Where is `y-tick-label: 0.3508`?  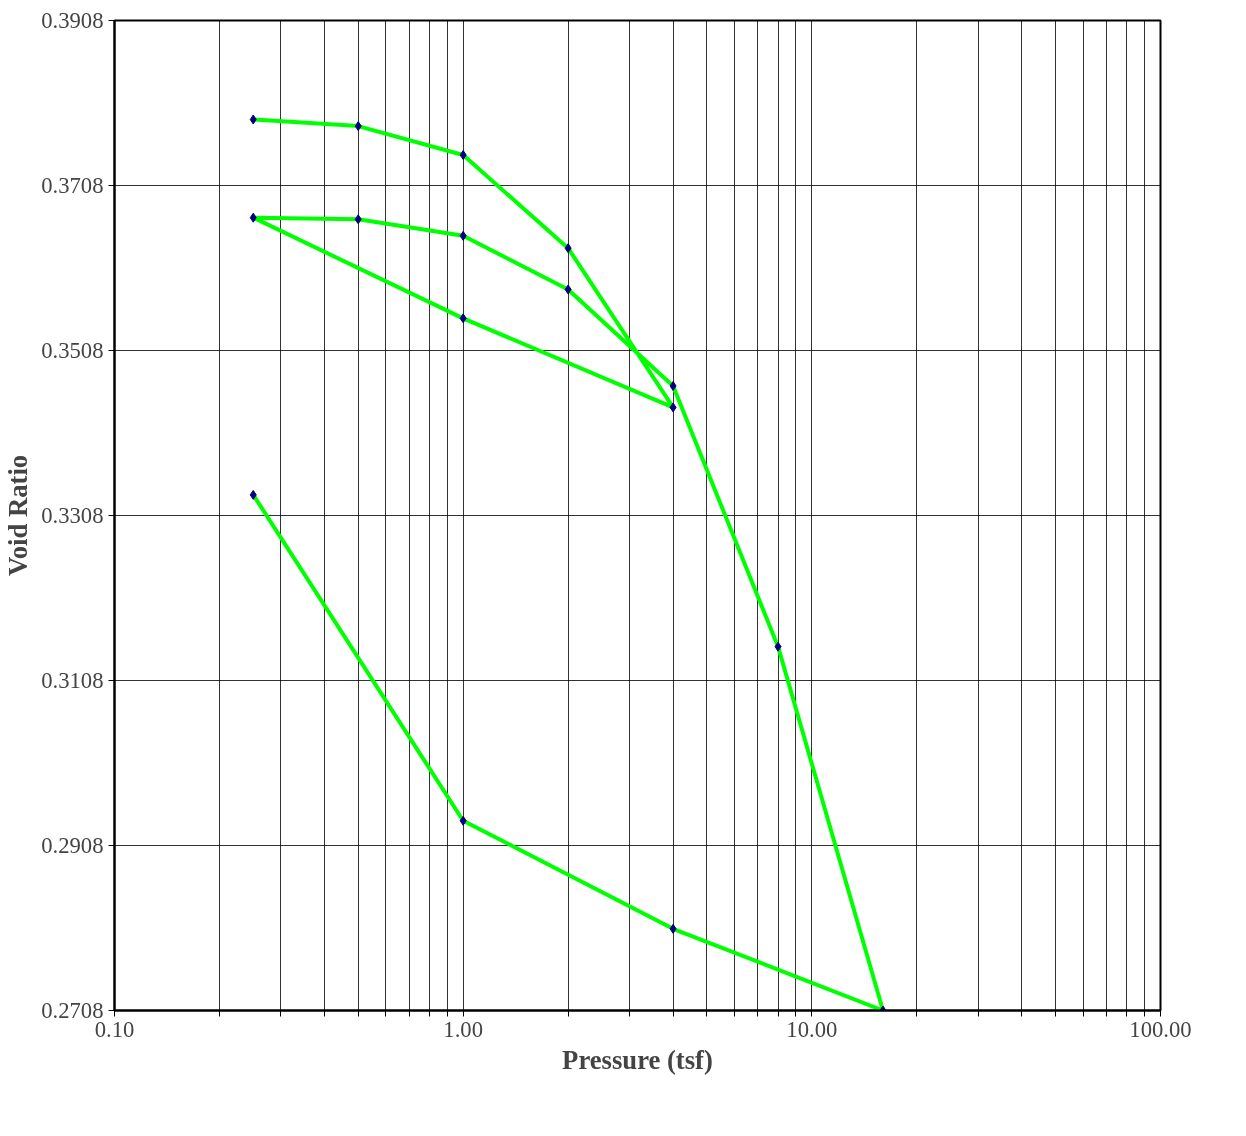 y-tick-label: 0.3508 is located at coordinates (72, 350).